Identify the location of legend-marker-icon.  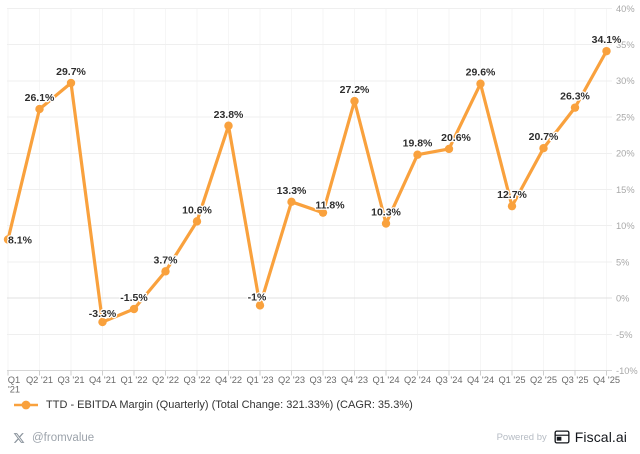
(26, 405).